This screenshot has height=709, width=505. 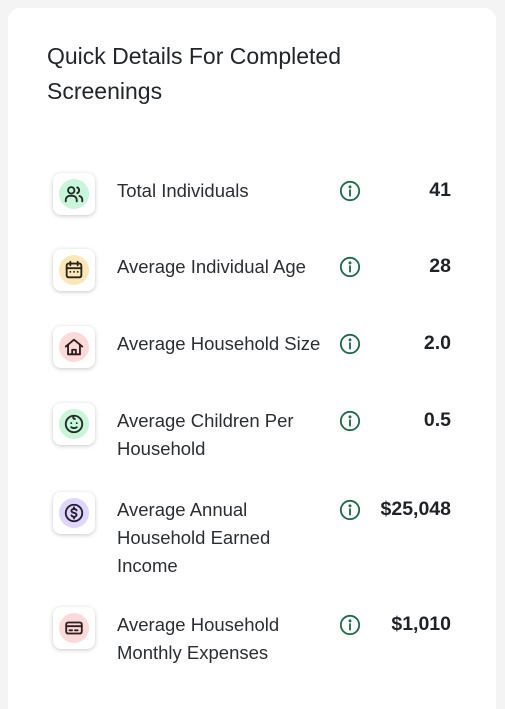 I want to click on dollar-coin-icon, so click(x=74, y=513).